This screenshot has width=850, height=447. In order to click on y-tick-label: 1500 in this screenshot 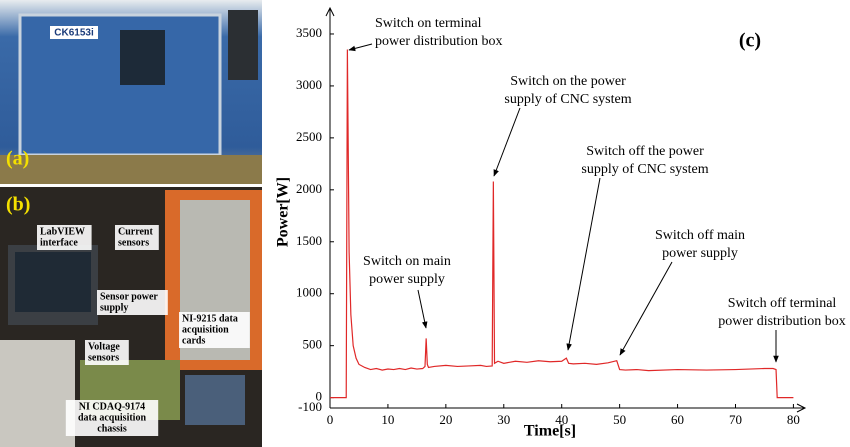, I will do `click(309, 240)`.